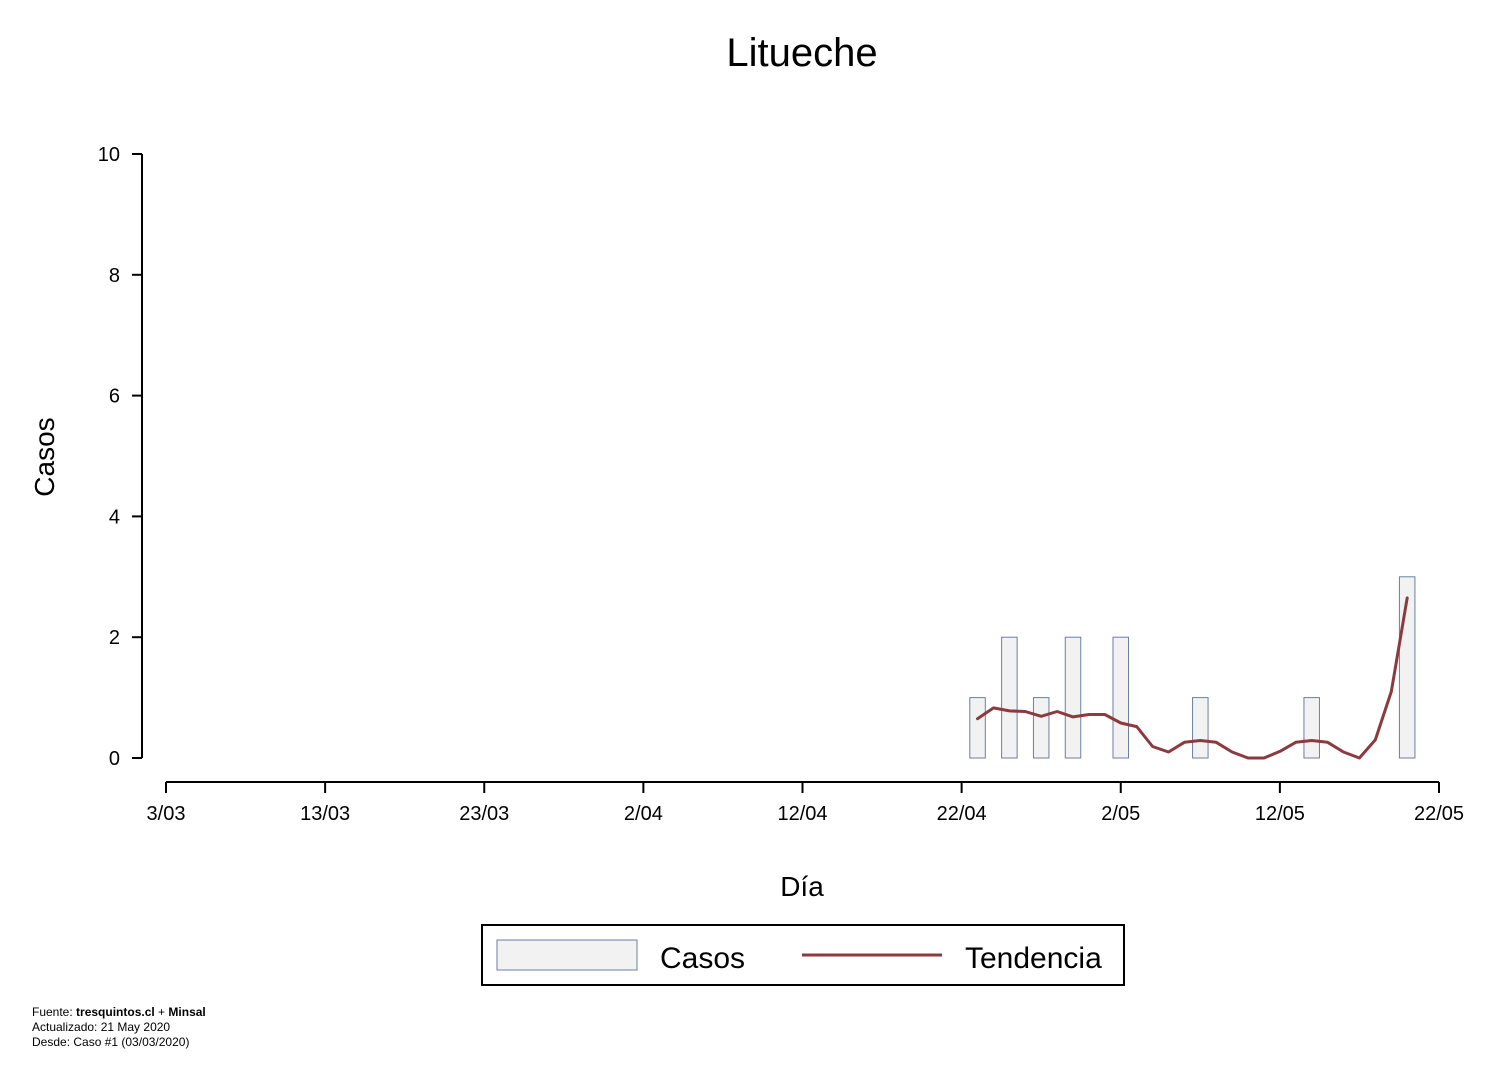 The width and height of the screenshot is (1488, 1082). I want to click on footer-updated: Actualizado: 21 May 2020, so click(101, 1027).